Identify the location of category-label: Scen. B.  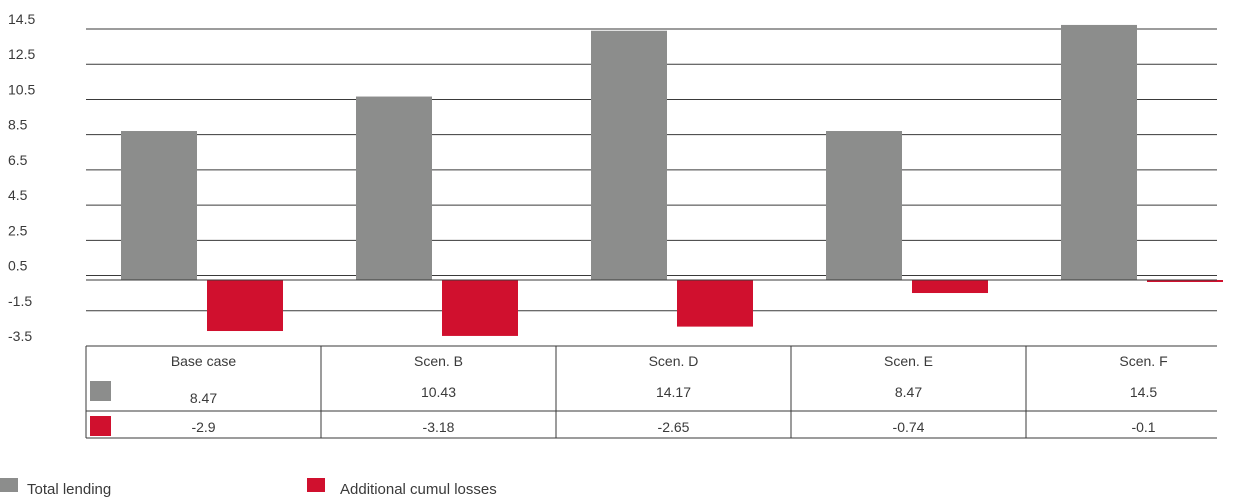
(438, 361).